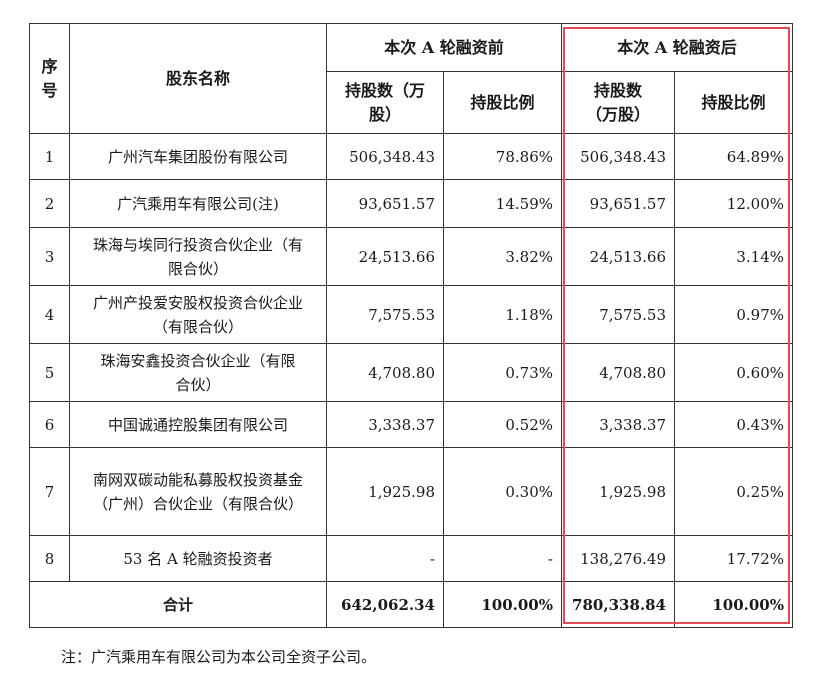  What do you see at coordinates (618, 156) in the screenshot?
I see `row-after-shares: 506,348.43` at bounding box center [618, 156].